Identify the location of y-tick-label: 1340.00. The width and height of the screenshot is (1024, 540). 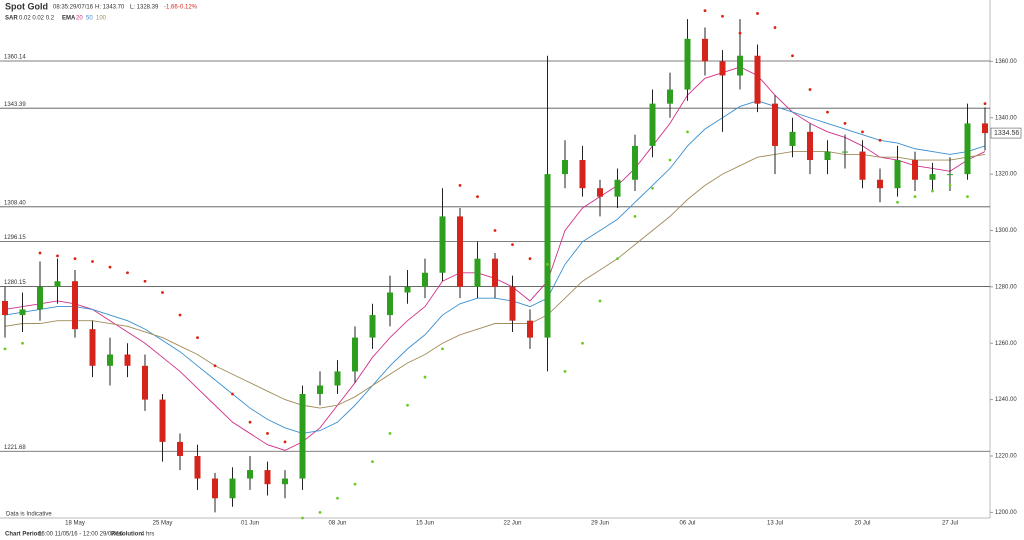
(1006, 118).